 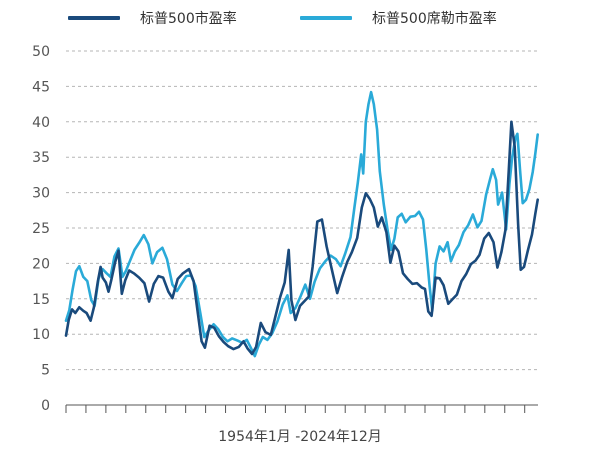 I want to click on legend-swatch-pe, so click(x=94, y=18).